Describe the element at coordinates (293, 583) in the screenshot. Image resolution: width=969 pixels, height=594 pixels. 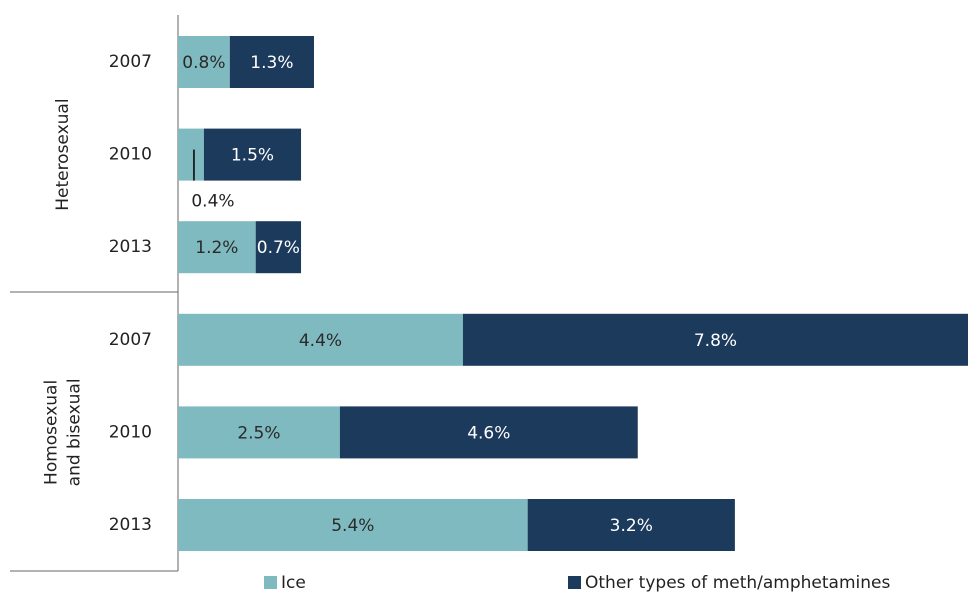
I see `legend-label: Ice` at that location.